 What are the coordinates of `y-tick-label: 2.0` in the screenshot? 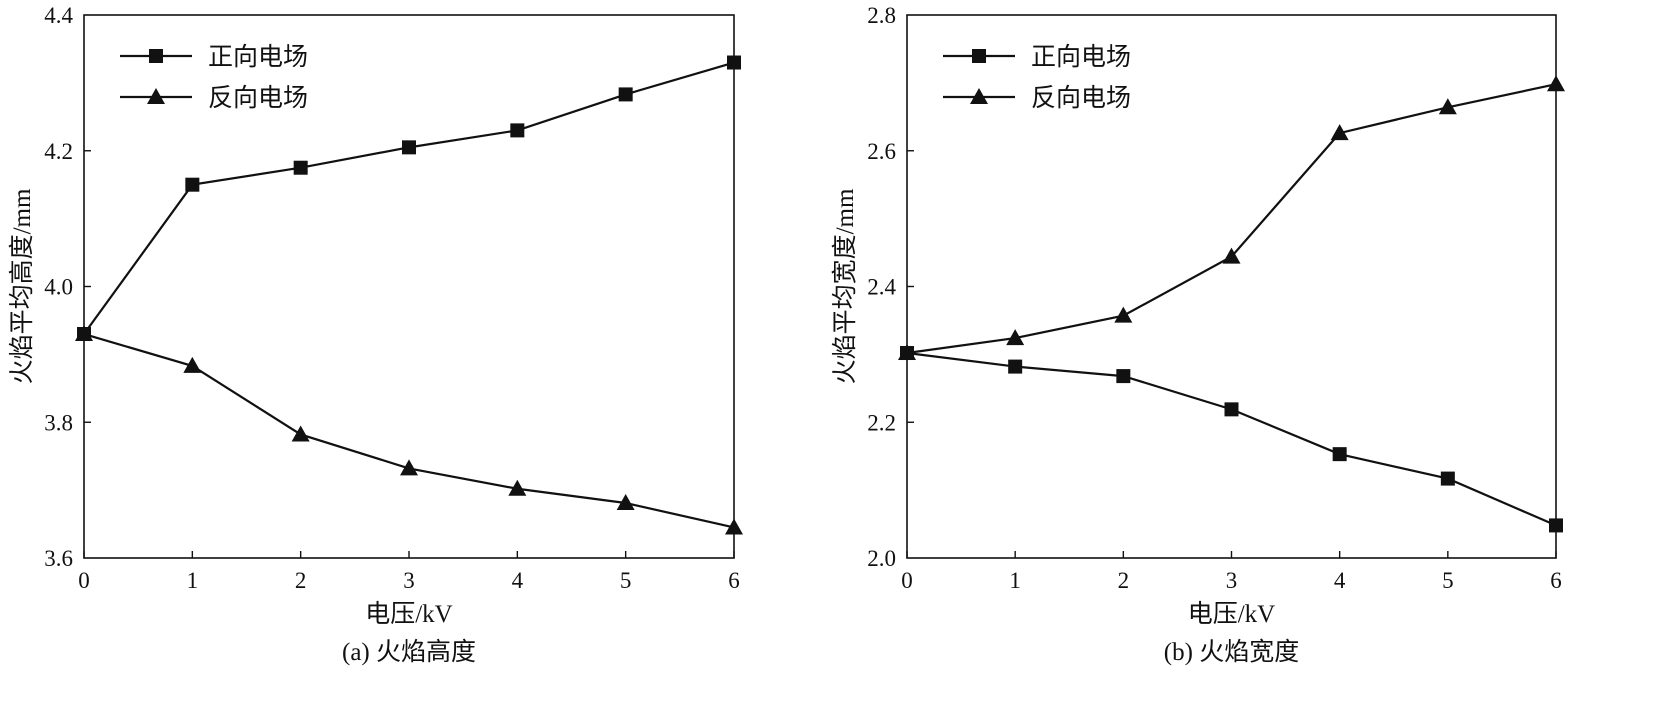 It's located at (881, 558).